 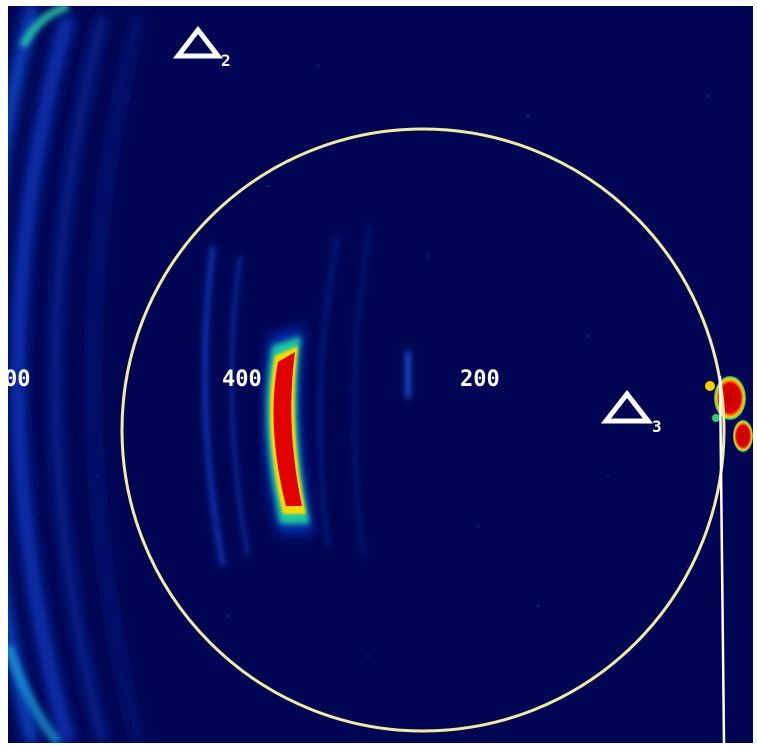 What do you see at coordinates (19, 379) in the screenshot?
I see `range-label-left-edge: 00` at bounding box center [19, 379].